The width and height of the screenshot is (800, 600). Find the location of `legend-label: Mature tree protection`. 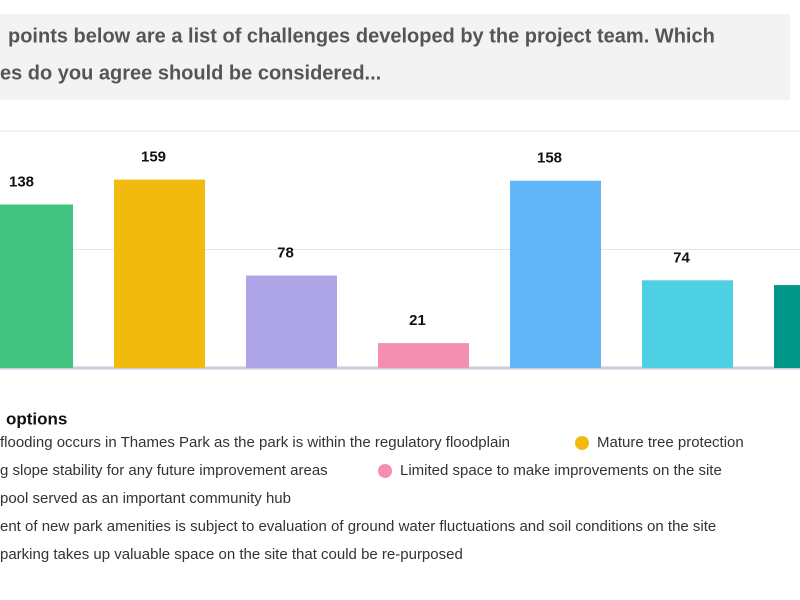

legend-label: Mature tree protection is located at coordinates (670, 442).